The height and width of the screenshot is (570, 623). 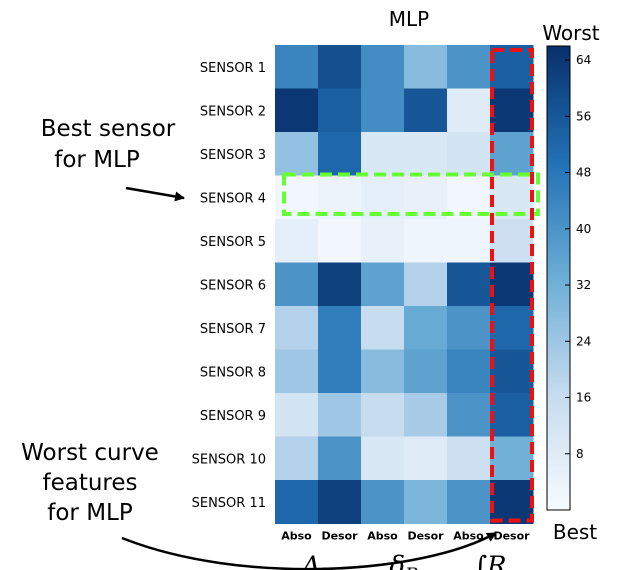 I want to click on worst-feature-highlight, so click(x=512, y=285).